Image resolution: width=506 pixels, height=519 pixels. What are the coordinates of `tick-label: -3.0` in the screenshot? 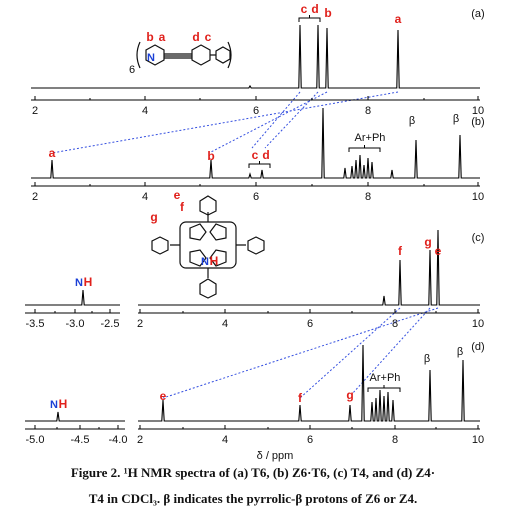 It's located at (75, 324).